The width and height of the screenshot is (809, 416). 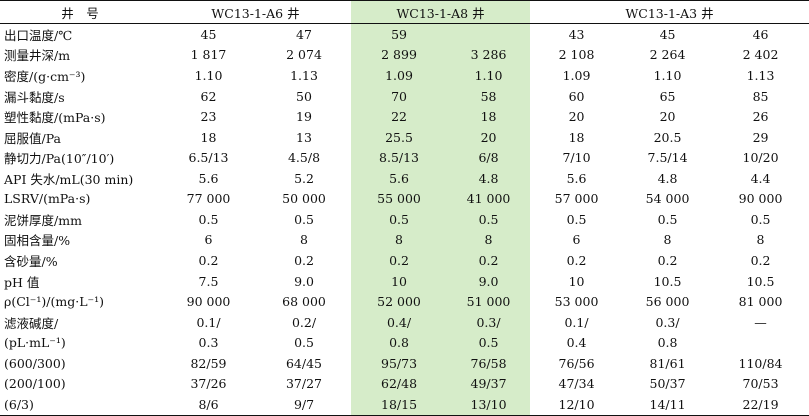 What do you see at coordinates (667, 96) in the screenshot?
I see `cell-value: 65` at bounding box center [667, 96].